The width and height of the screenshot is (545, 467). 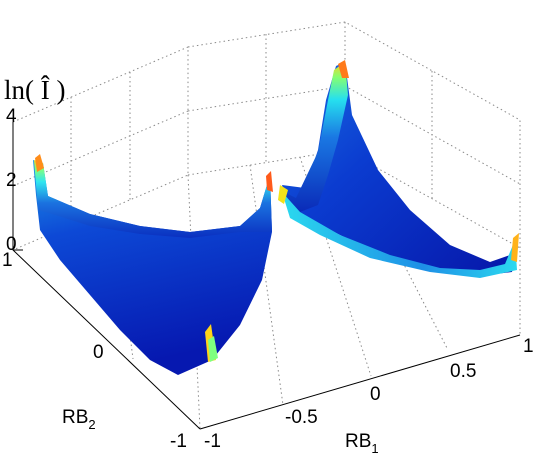 I want to click on y-tick-label: 1, so click(x=7, y=260).